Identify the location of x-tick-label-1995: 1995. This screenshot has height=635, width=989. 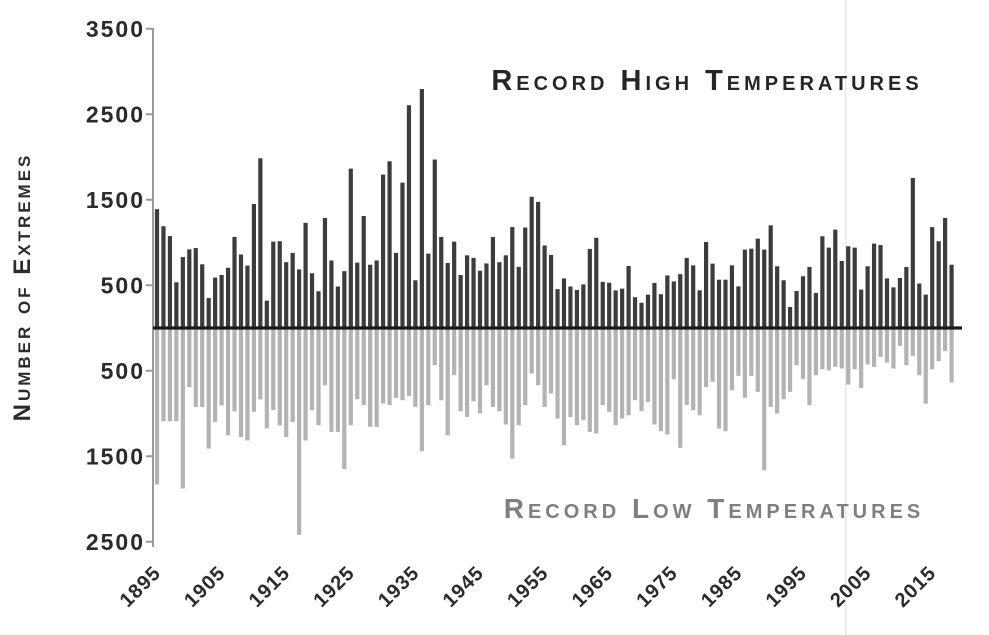
(787, 587).